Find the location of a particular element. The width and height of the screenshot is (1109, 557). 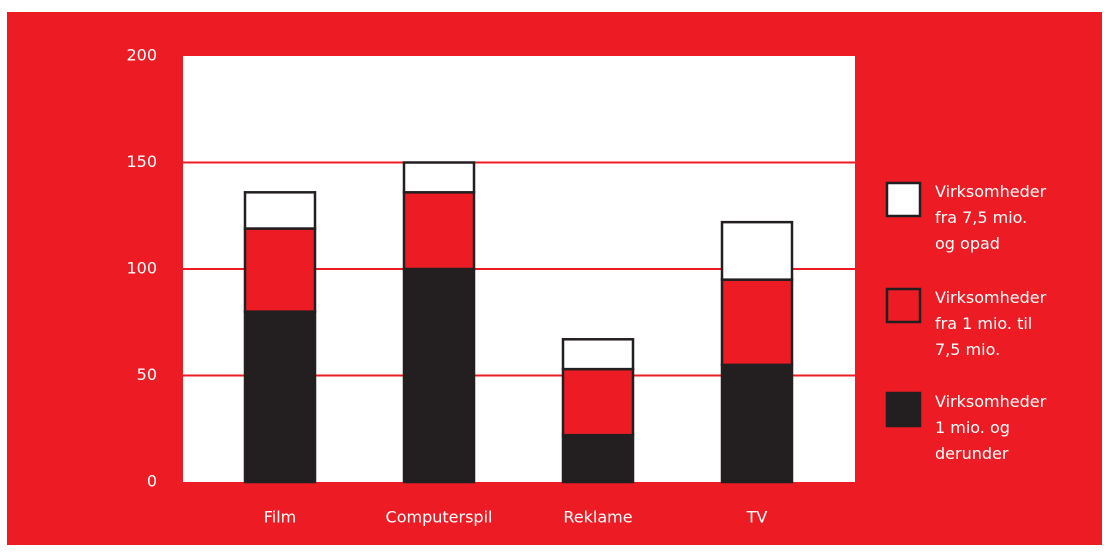

x-tick-label: Reklame is located at coordinates (597, 517).